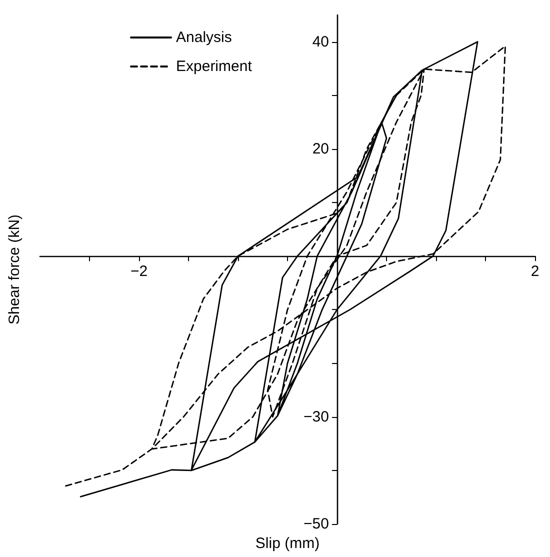 Image resolution: width=550 pixels, height=557 pixels. Describe the element at coordinates (139, 271) in the screenshot. I see `x-tick-label: −2` at that location.